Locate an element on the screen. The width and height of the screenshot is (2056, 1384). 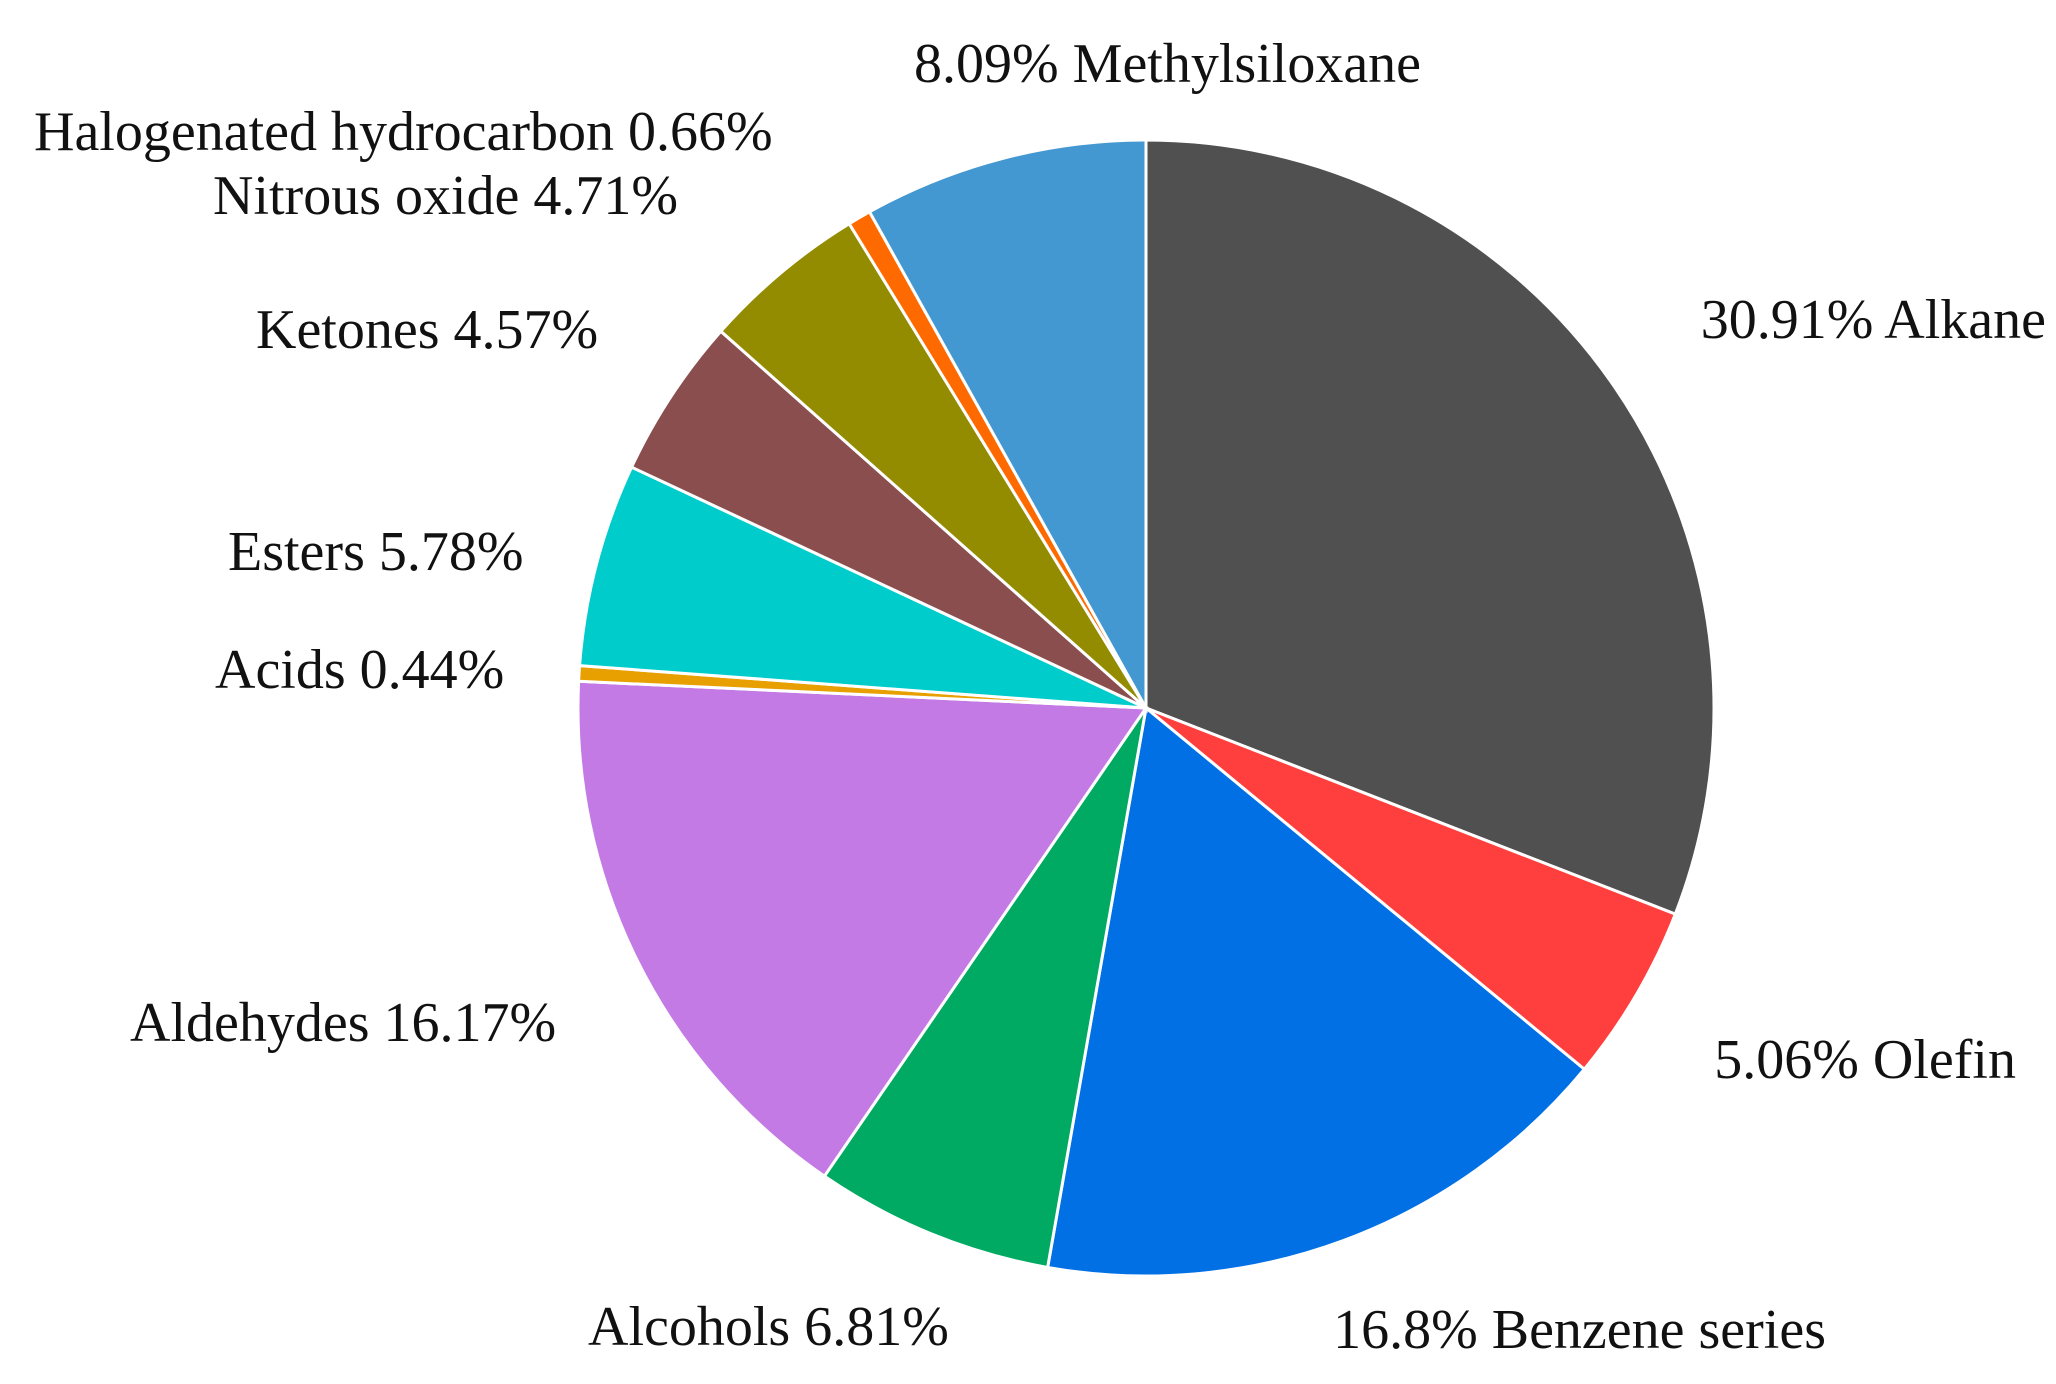
pie-slice-nitrous-oxide is located at coordinates (933, 465).